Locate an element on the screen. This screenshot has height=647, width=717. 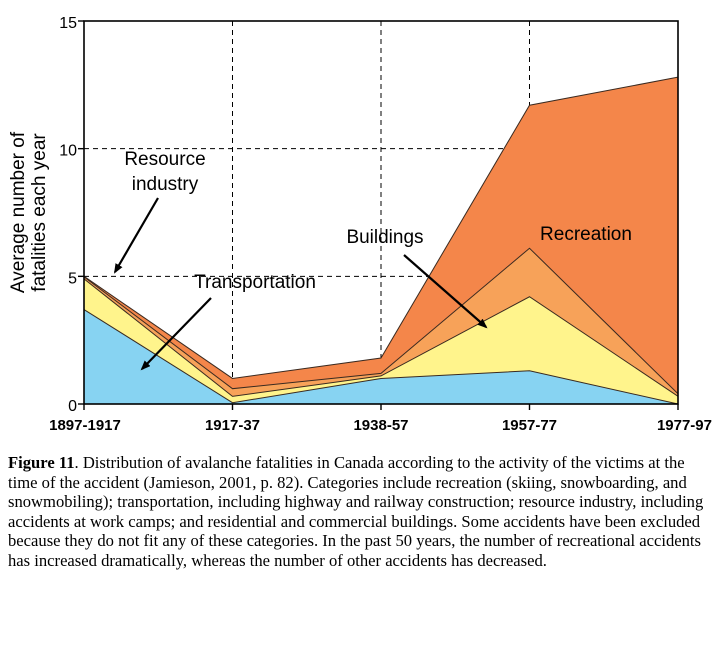
x-tick-label-1957-77: 1957-77 is located at coordinates (529, 425).